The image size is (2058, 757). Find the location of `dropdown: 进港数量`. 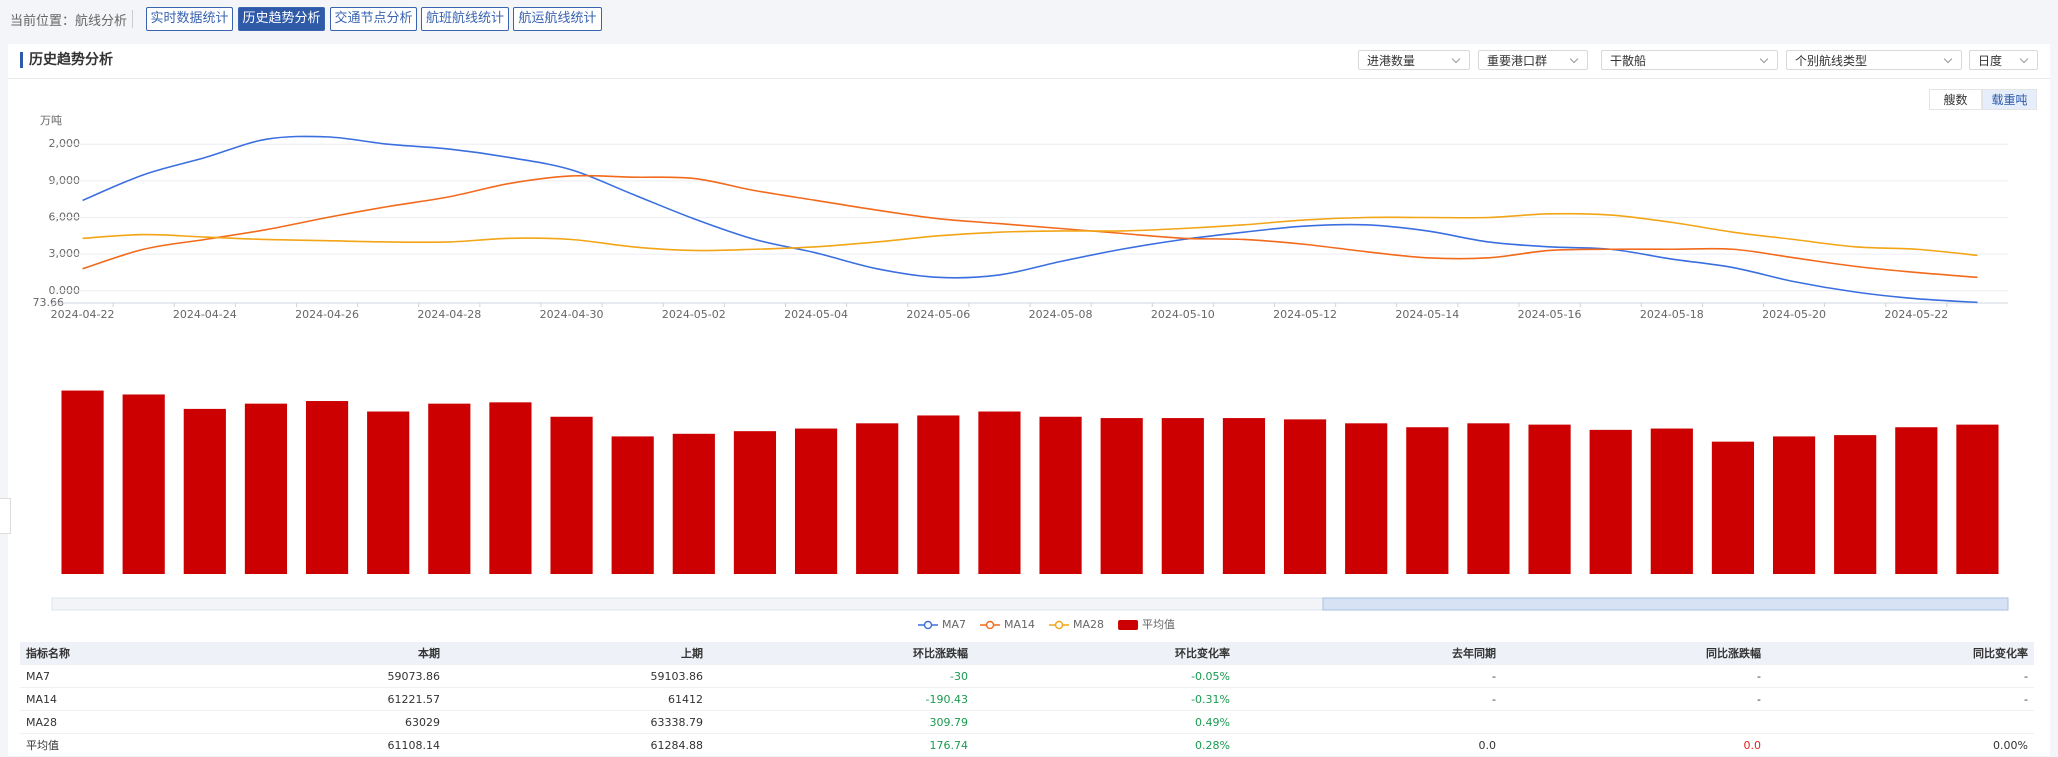

dropdown: 进港数量 is located at coordinates (1414, 60).